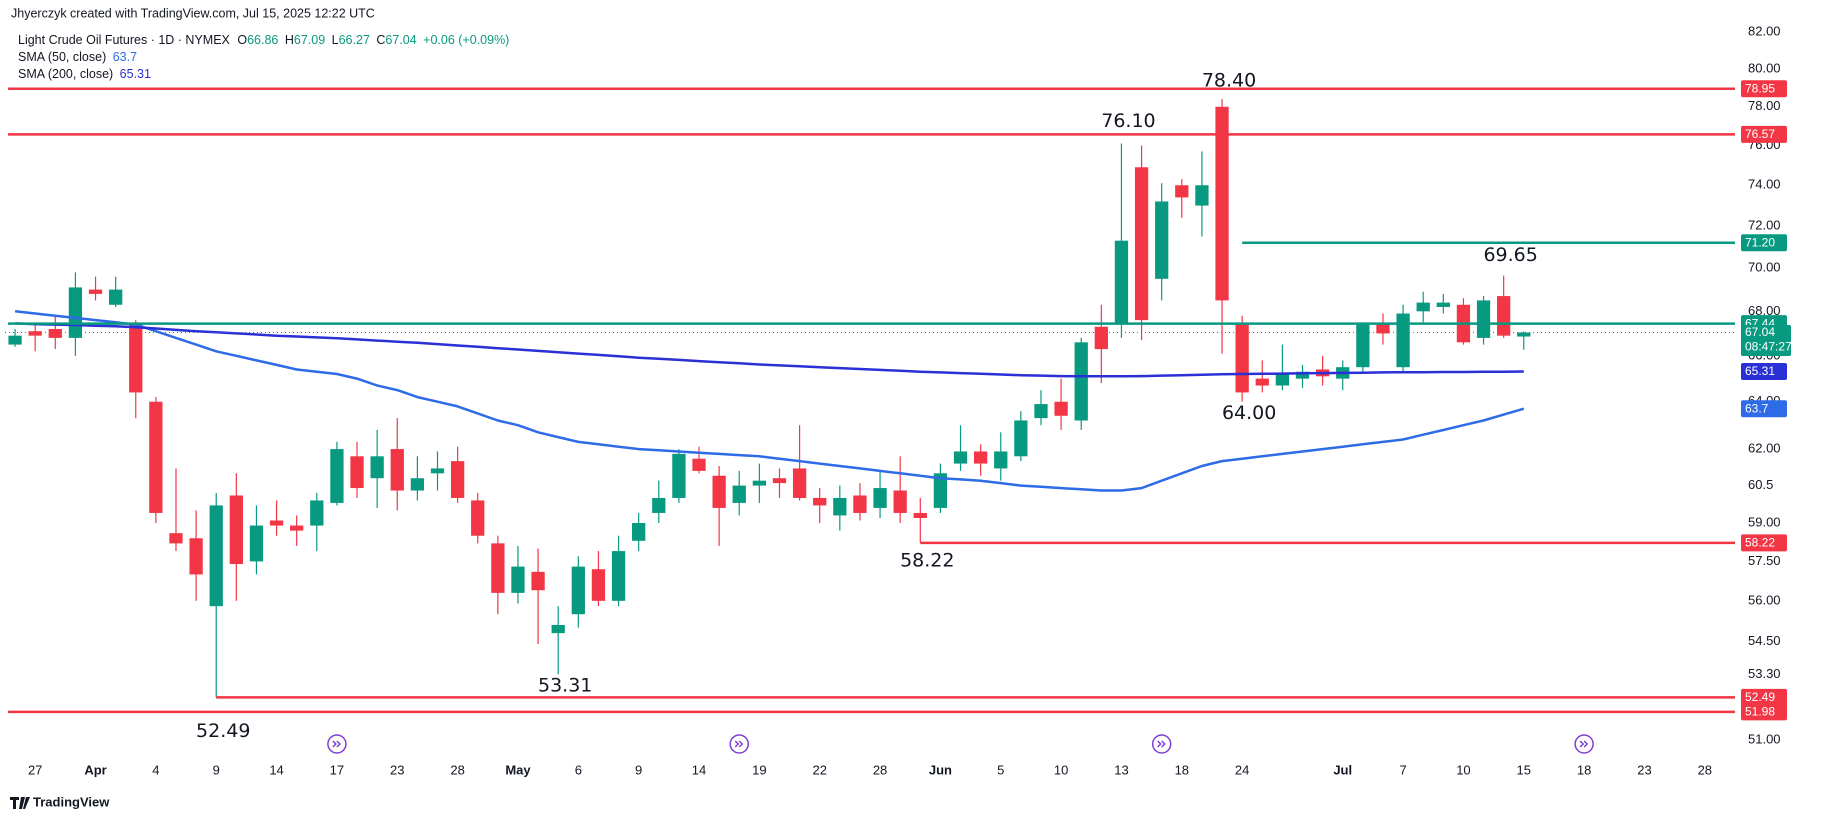 This screenshot has width=1835, height=820. Describe the element at coordinates (71, 801) in the screenshot. I see `brand: TradingView` at that location.